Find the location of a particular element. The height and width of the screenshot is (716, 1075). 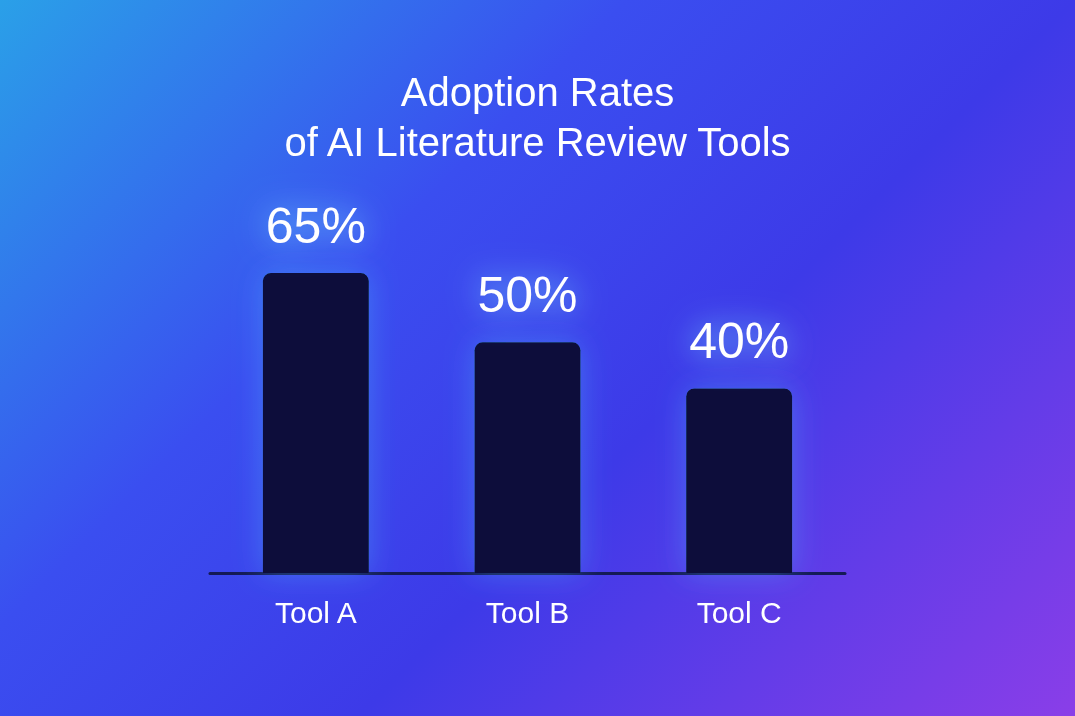

x-tick-label: Tool B is located at coordinates (527, 612).